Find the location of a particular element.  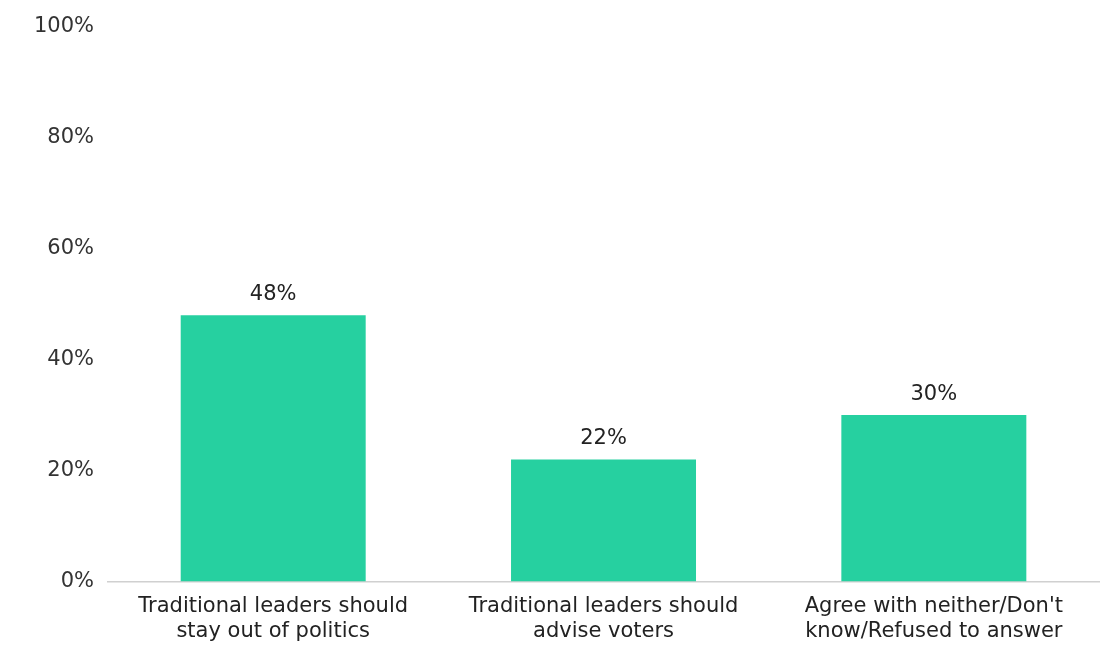

data-label: 22% is located at coordinates (603, 437).